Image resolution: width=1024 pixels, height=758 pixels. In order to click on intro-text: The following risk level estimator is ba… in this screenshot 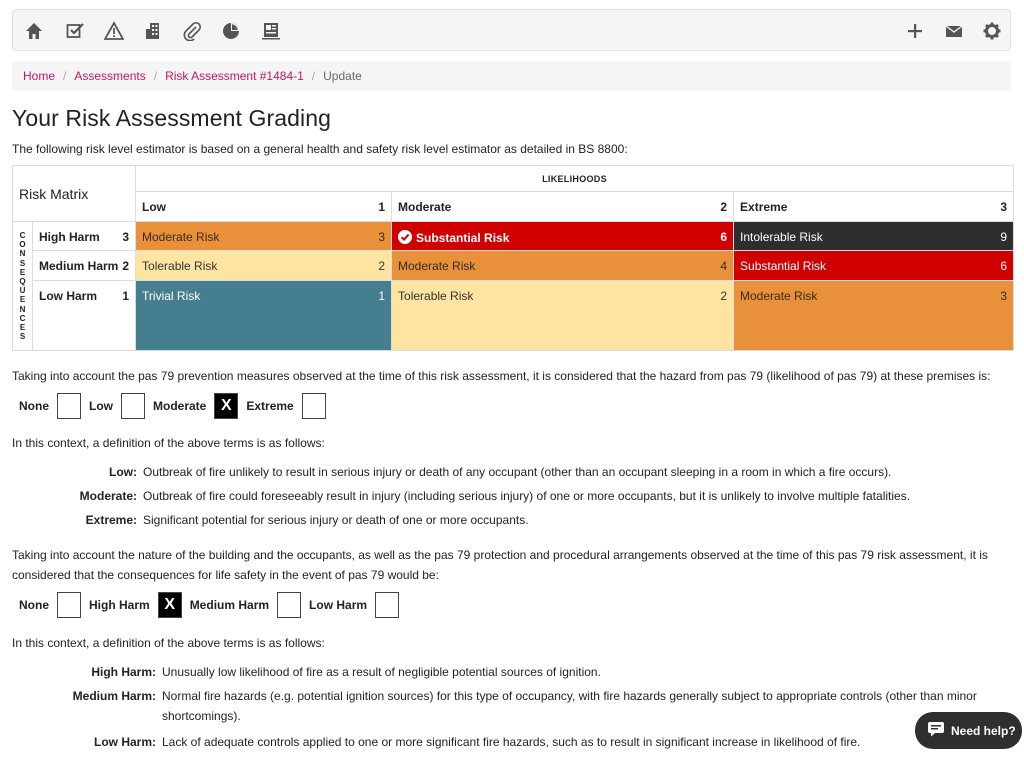, I will do `click(320, 149)`.